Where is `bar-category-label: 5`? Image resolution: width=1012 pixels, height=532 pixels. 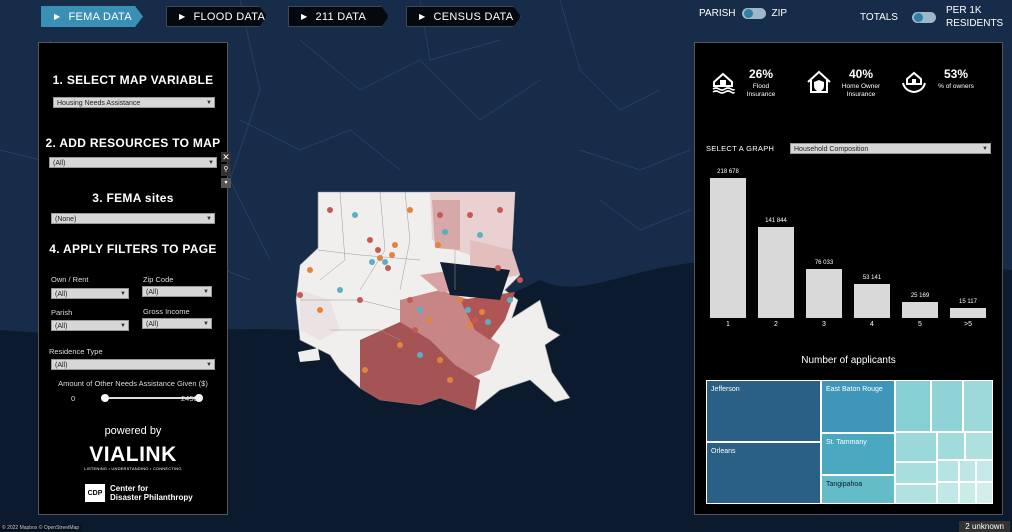 bar-category-label: 5 is located at coordinates (920, 324).